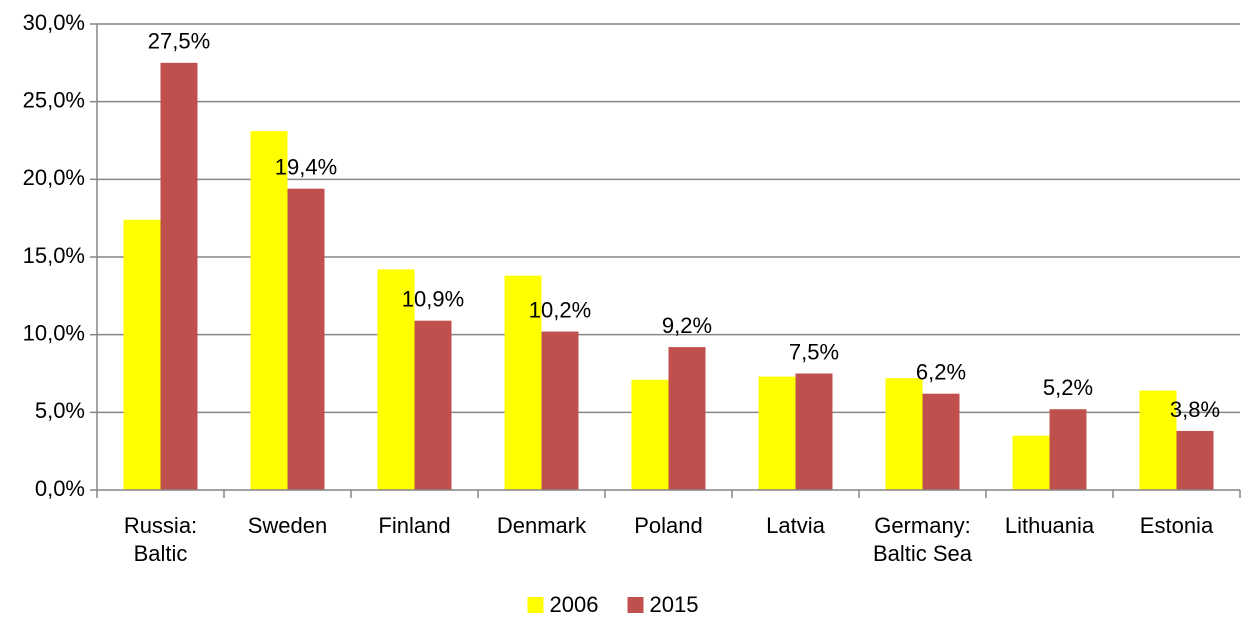 The height and width of the screenshot is (625, 1245). Describe the element at coordinates (54, 99) in the screenshot. I see `y-tick-label: 25,0%` at that location.